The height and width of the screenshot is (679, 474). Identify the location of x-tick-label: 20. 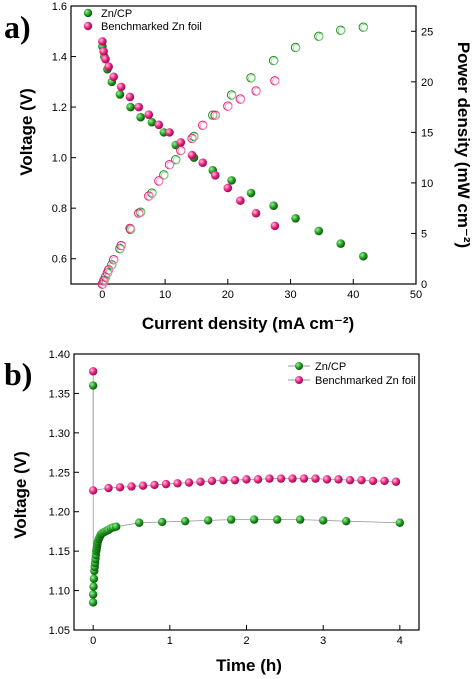
(228, 295).